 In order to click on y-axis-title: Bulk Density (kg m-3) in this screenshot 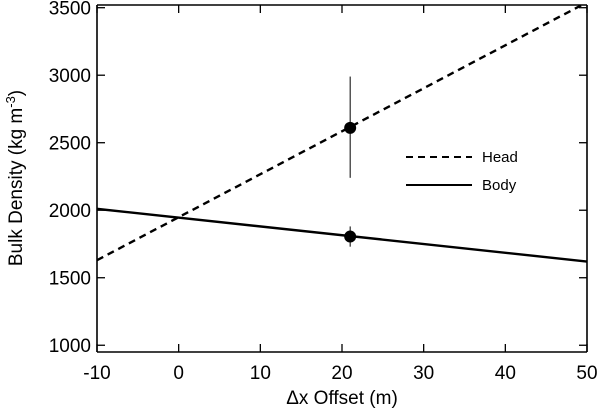, I will do `click(15, 178)`.